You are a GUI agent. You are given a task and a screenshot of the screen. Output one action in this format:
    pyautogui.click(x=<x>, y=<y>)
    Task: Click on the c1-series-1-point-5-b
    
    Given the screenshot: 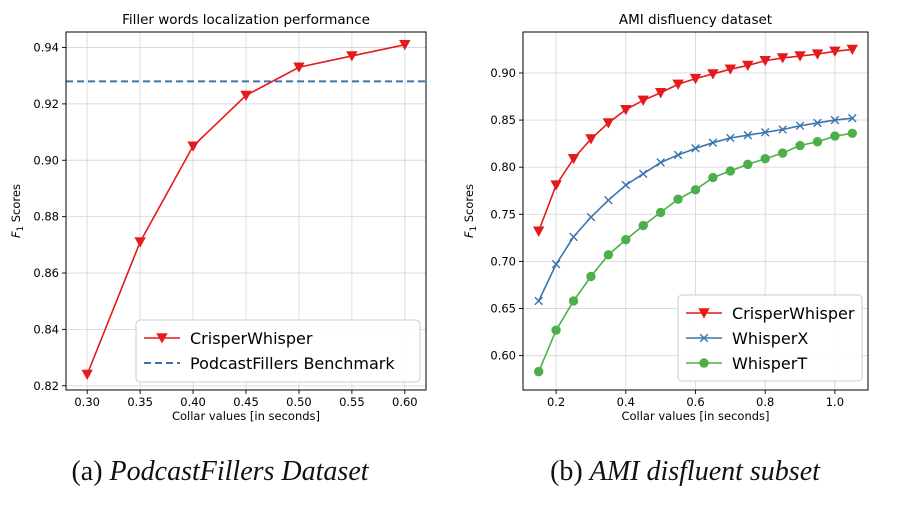 What is the action you would take?
    pyautogui.click(x=626, y=185)
    